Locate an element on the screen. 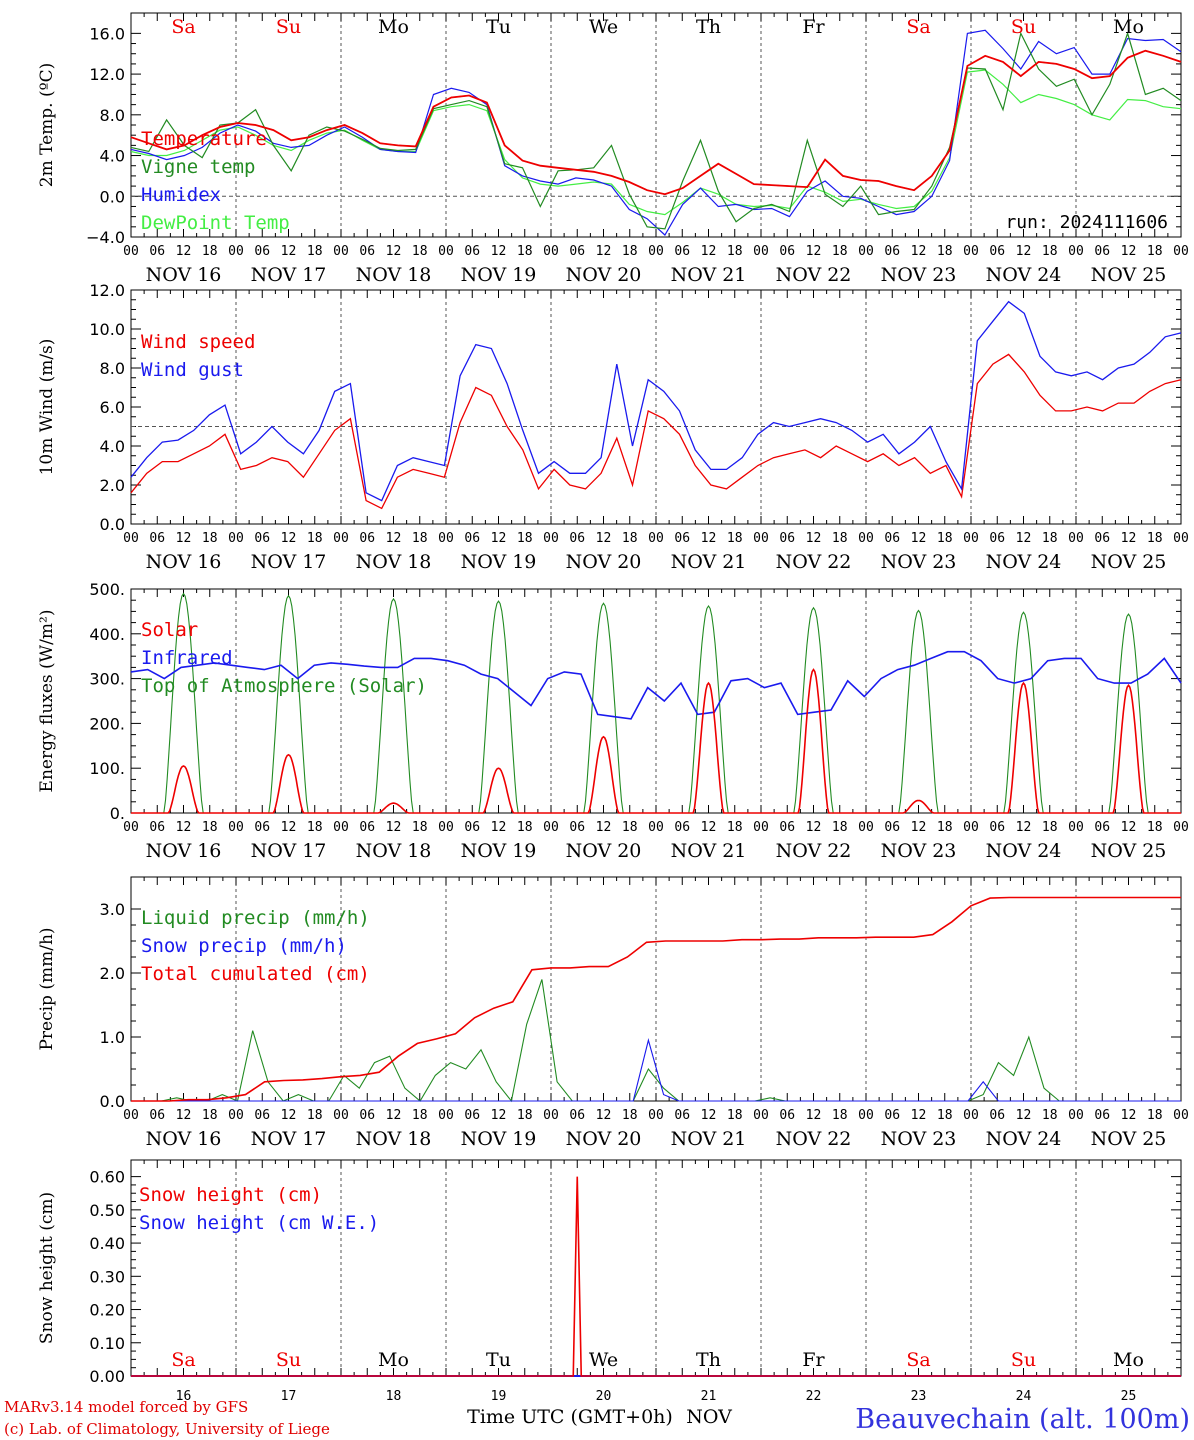  y-tick-label: 3.0 is located at coordinates (112, 909).